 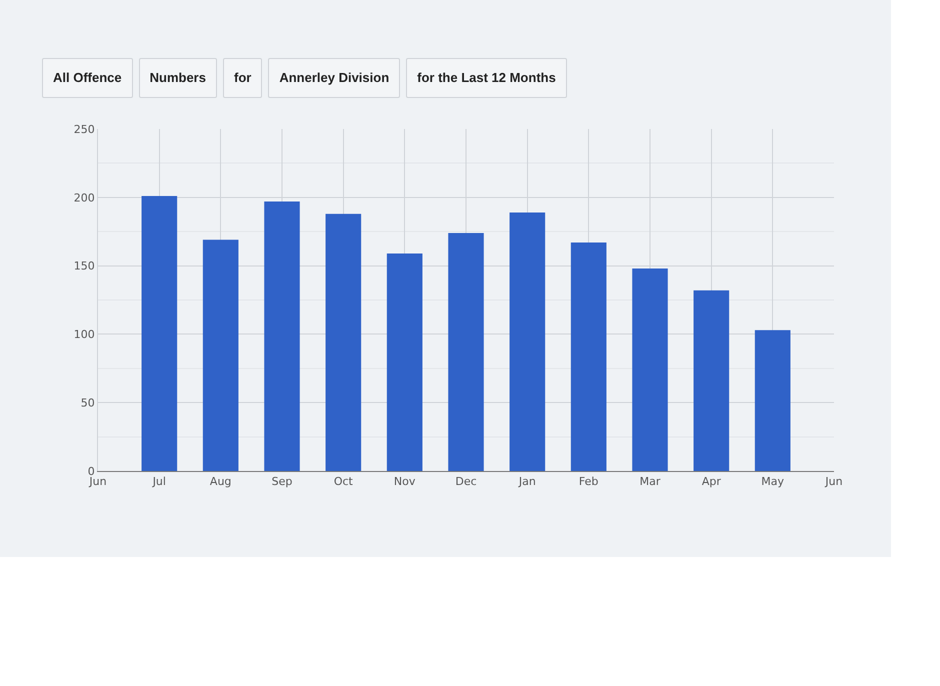 What do you see at coordinates (221, 481) in the screenshot?
I see `x-tick-label: Aug` at bounding box center [221, 481].